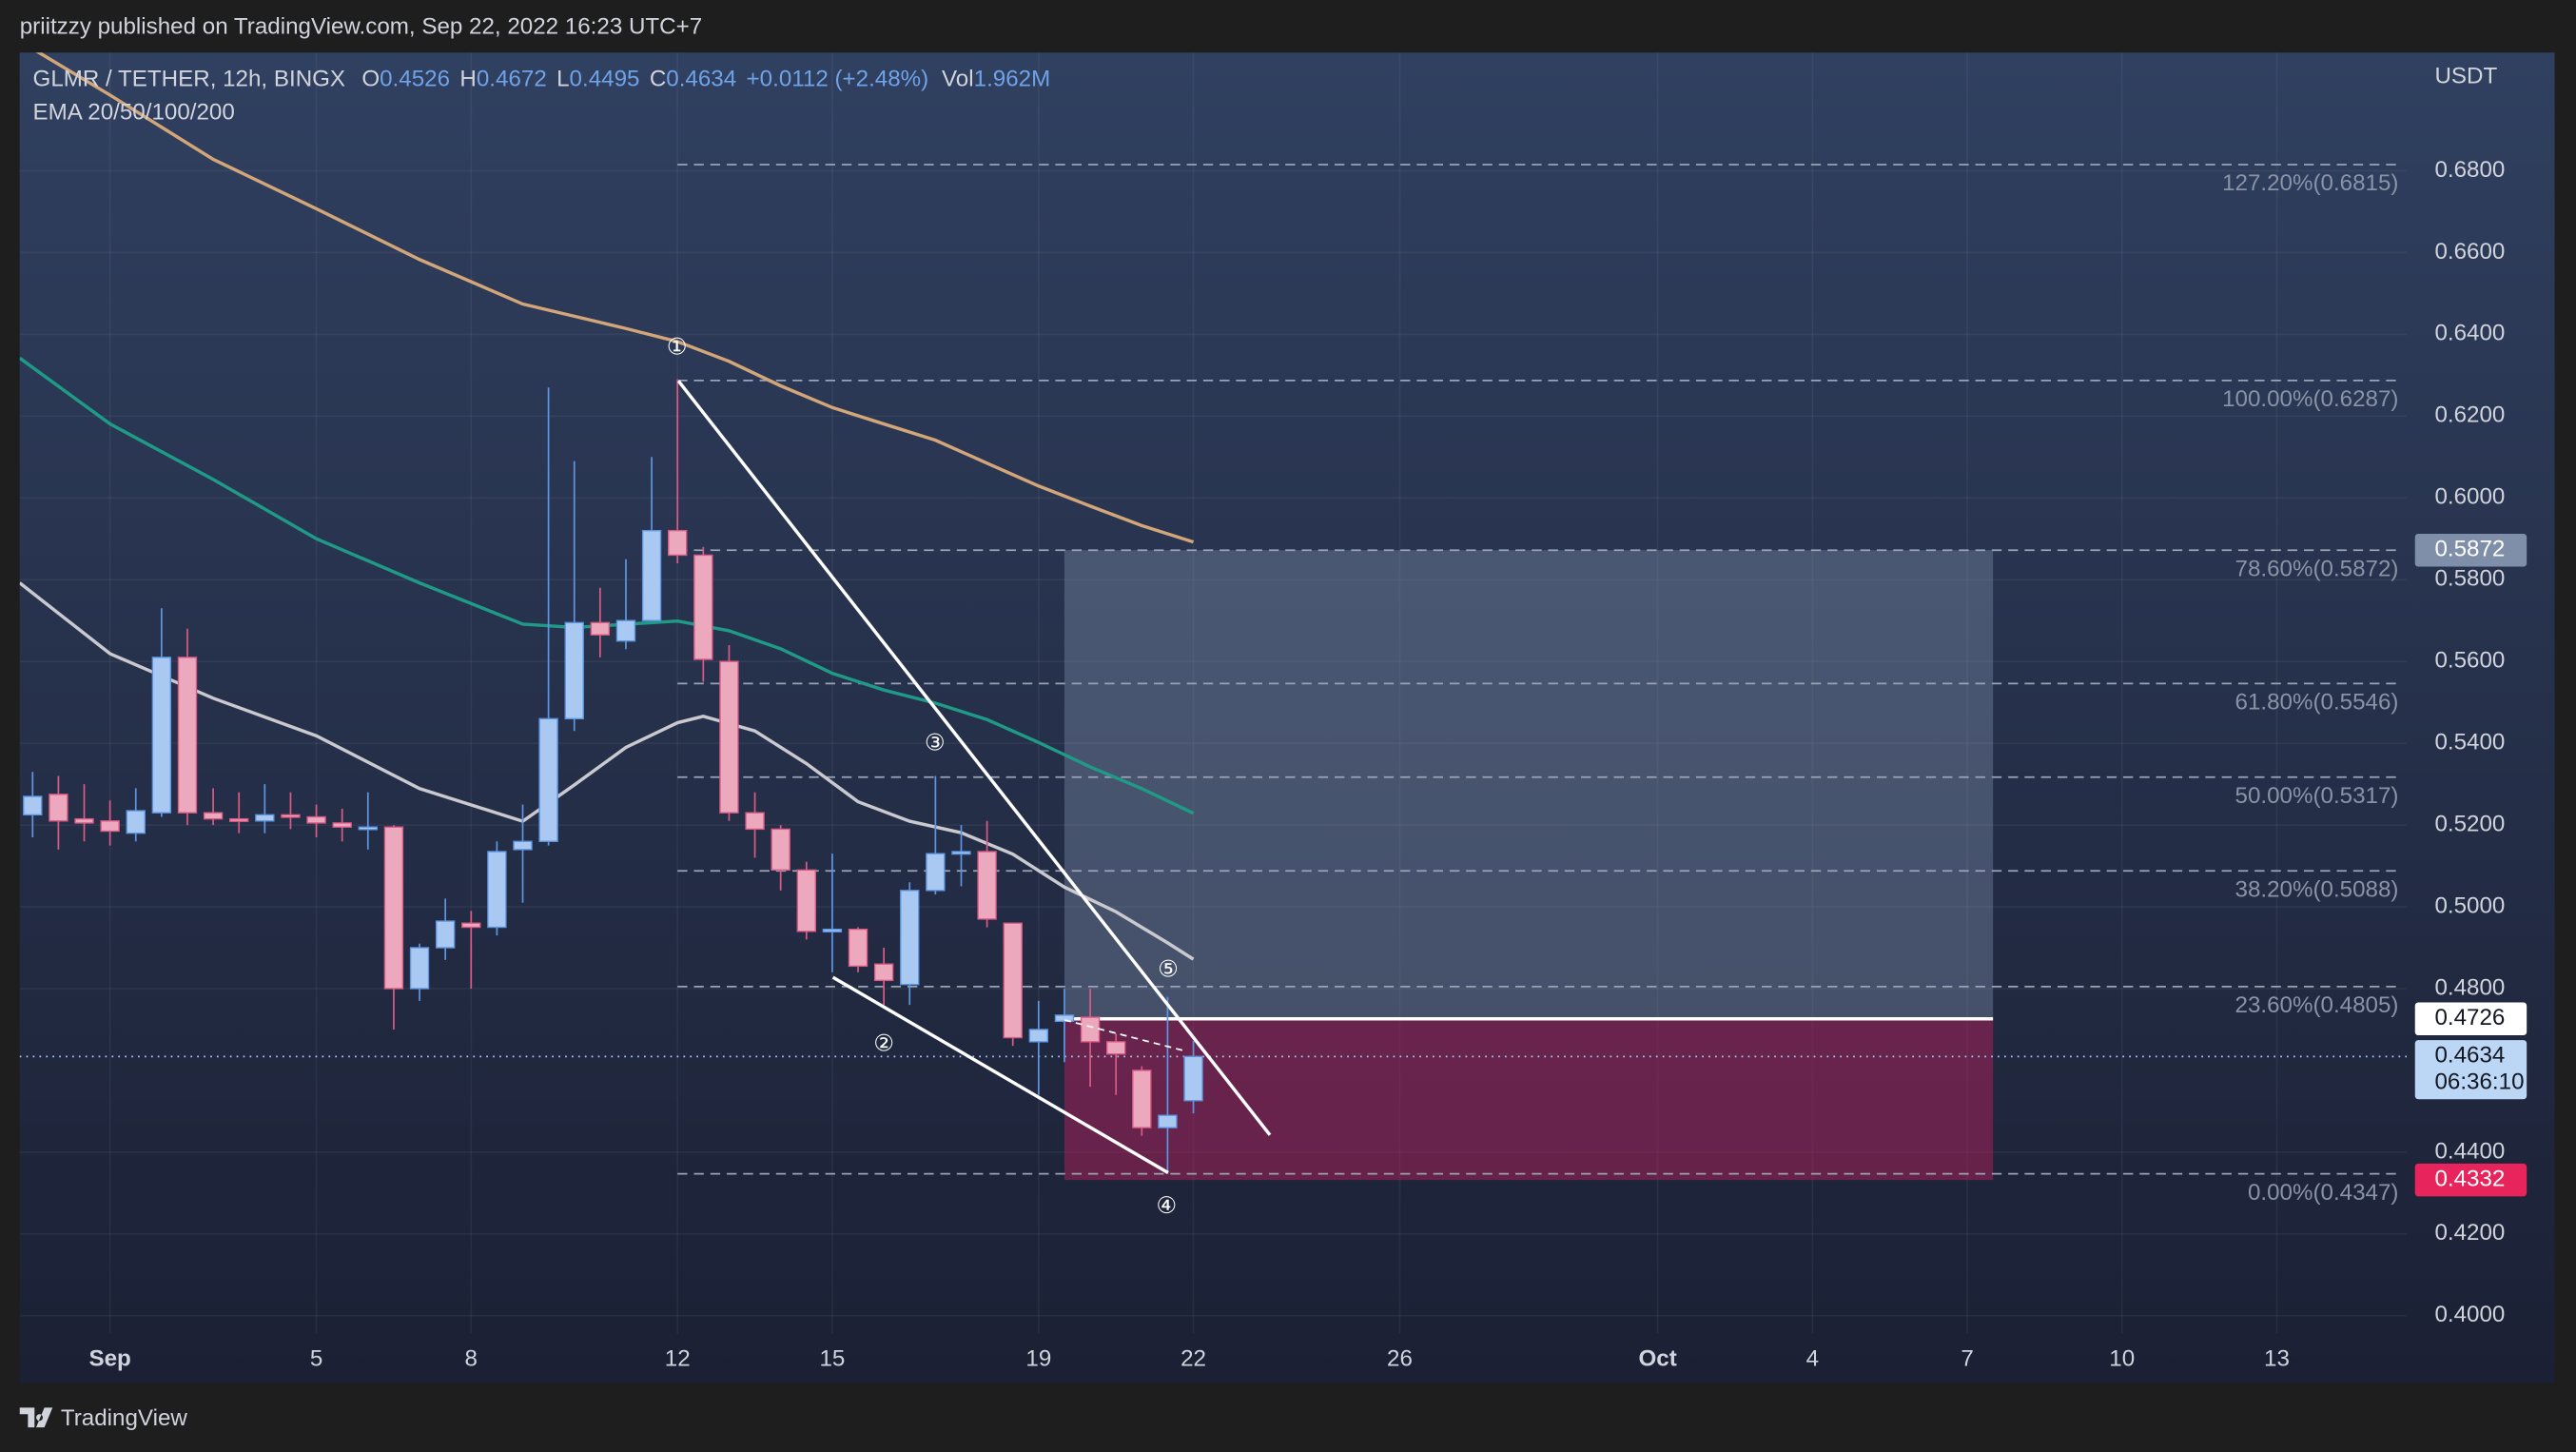 The width and height of the screenshot is (2576, 1452). What do you see at coordinates (316, 1359) in the screenshot?
I see `x-tick-label: 5` at bounding box center [316, 1359].